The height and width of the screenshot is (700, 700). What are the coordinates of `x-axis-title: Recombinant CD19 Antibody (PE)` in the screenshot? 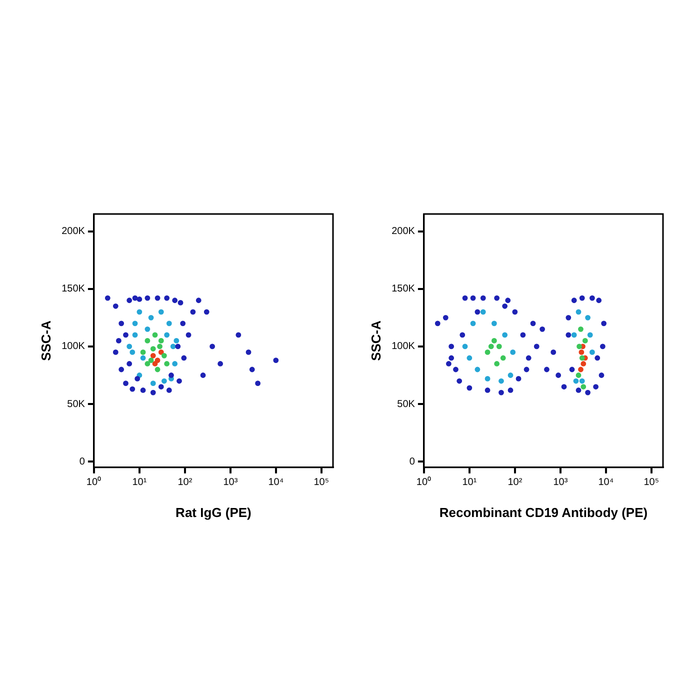 It's located at (543, 512).